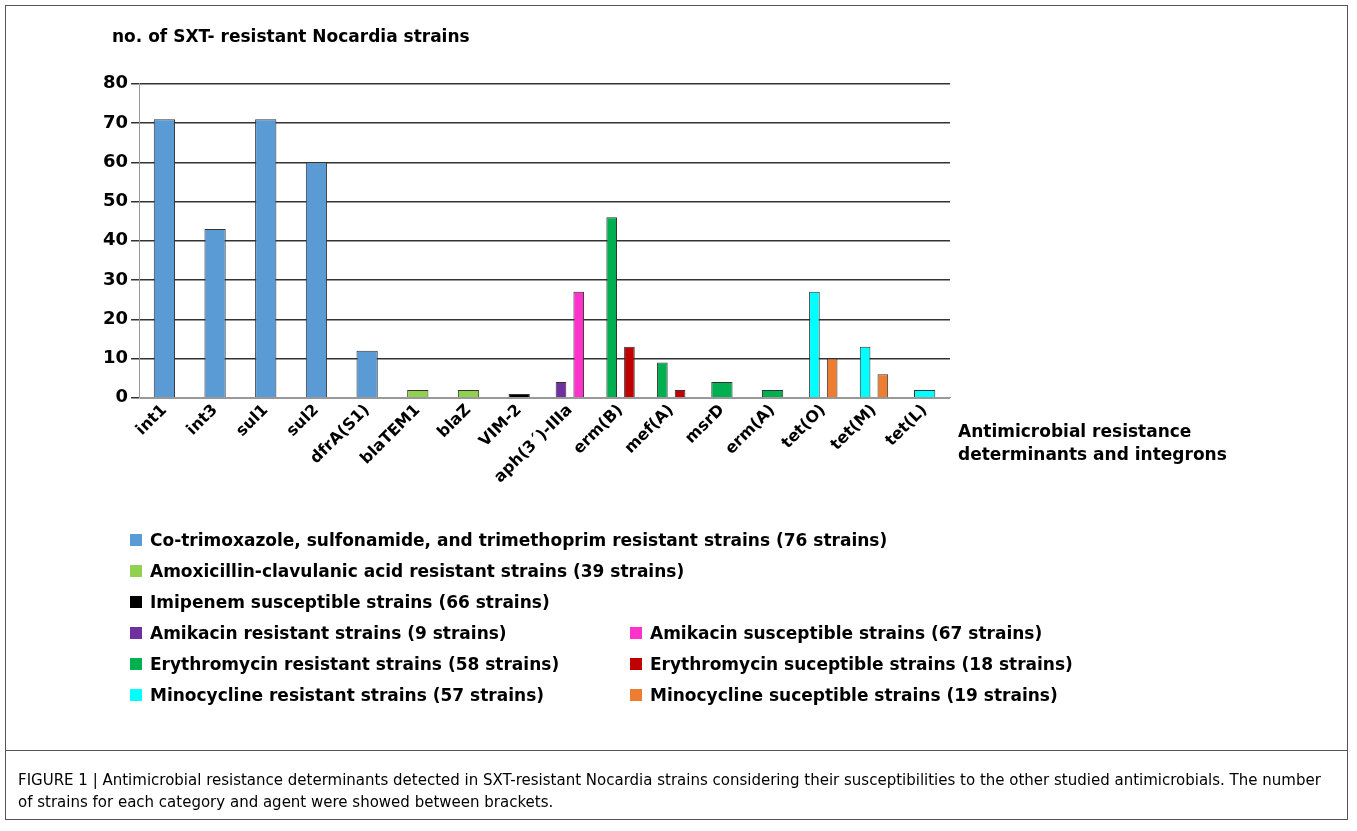 The width and height of the screenshot is (1357, 831). Describe the element at coordinates (328, 633) in the screenshot. I see `legend-label: Amikacin resistant strains (9 strains)` at that location.